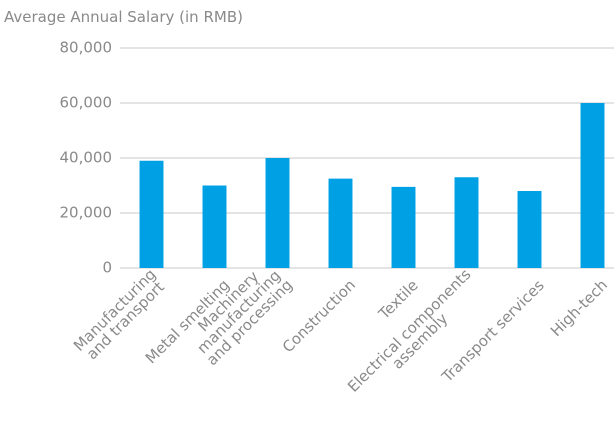  I want to click on y-tick-label: 20,000, so click(86, 213).